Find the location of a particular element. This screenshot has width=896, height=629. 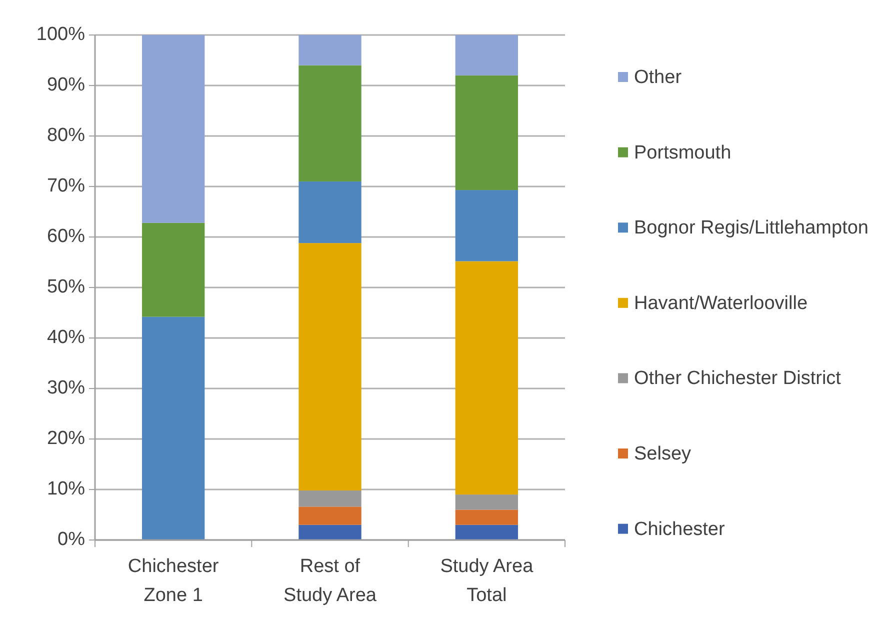

x-tick-label: Study Area Total is located at coordinates (487, 581).